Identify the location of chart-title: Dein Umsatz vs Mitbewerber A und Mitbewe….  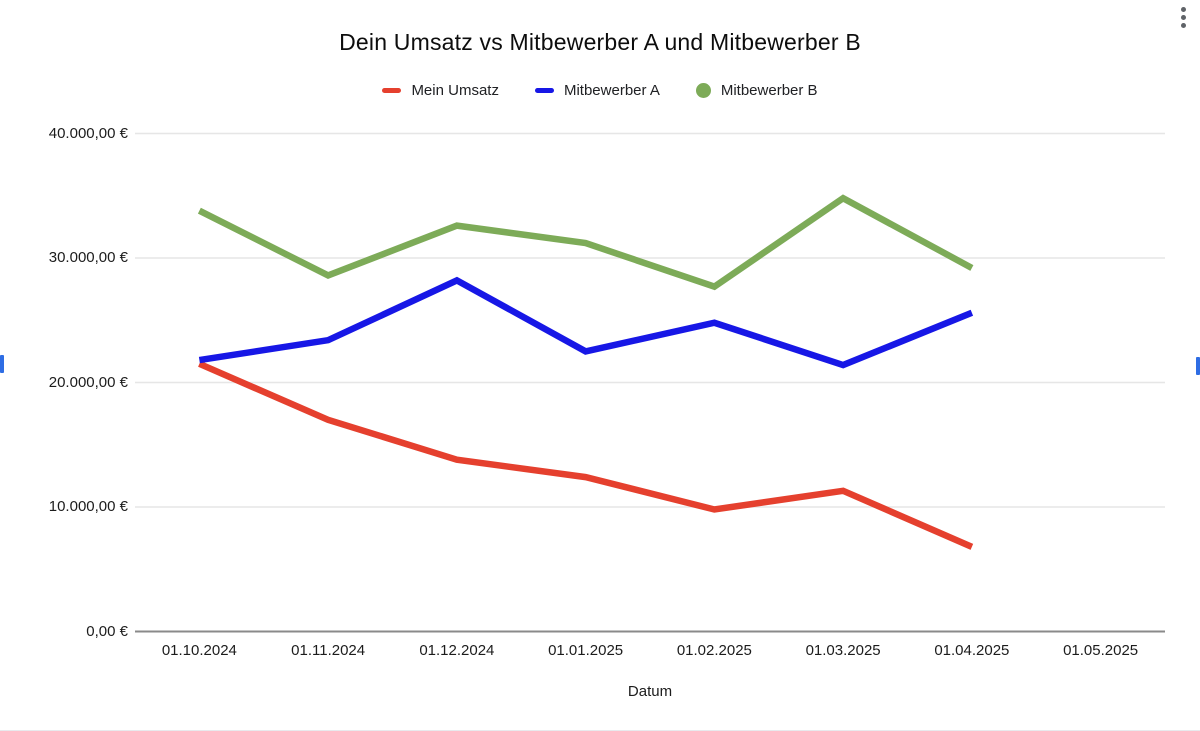
(600, 42).